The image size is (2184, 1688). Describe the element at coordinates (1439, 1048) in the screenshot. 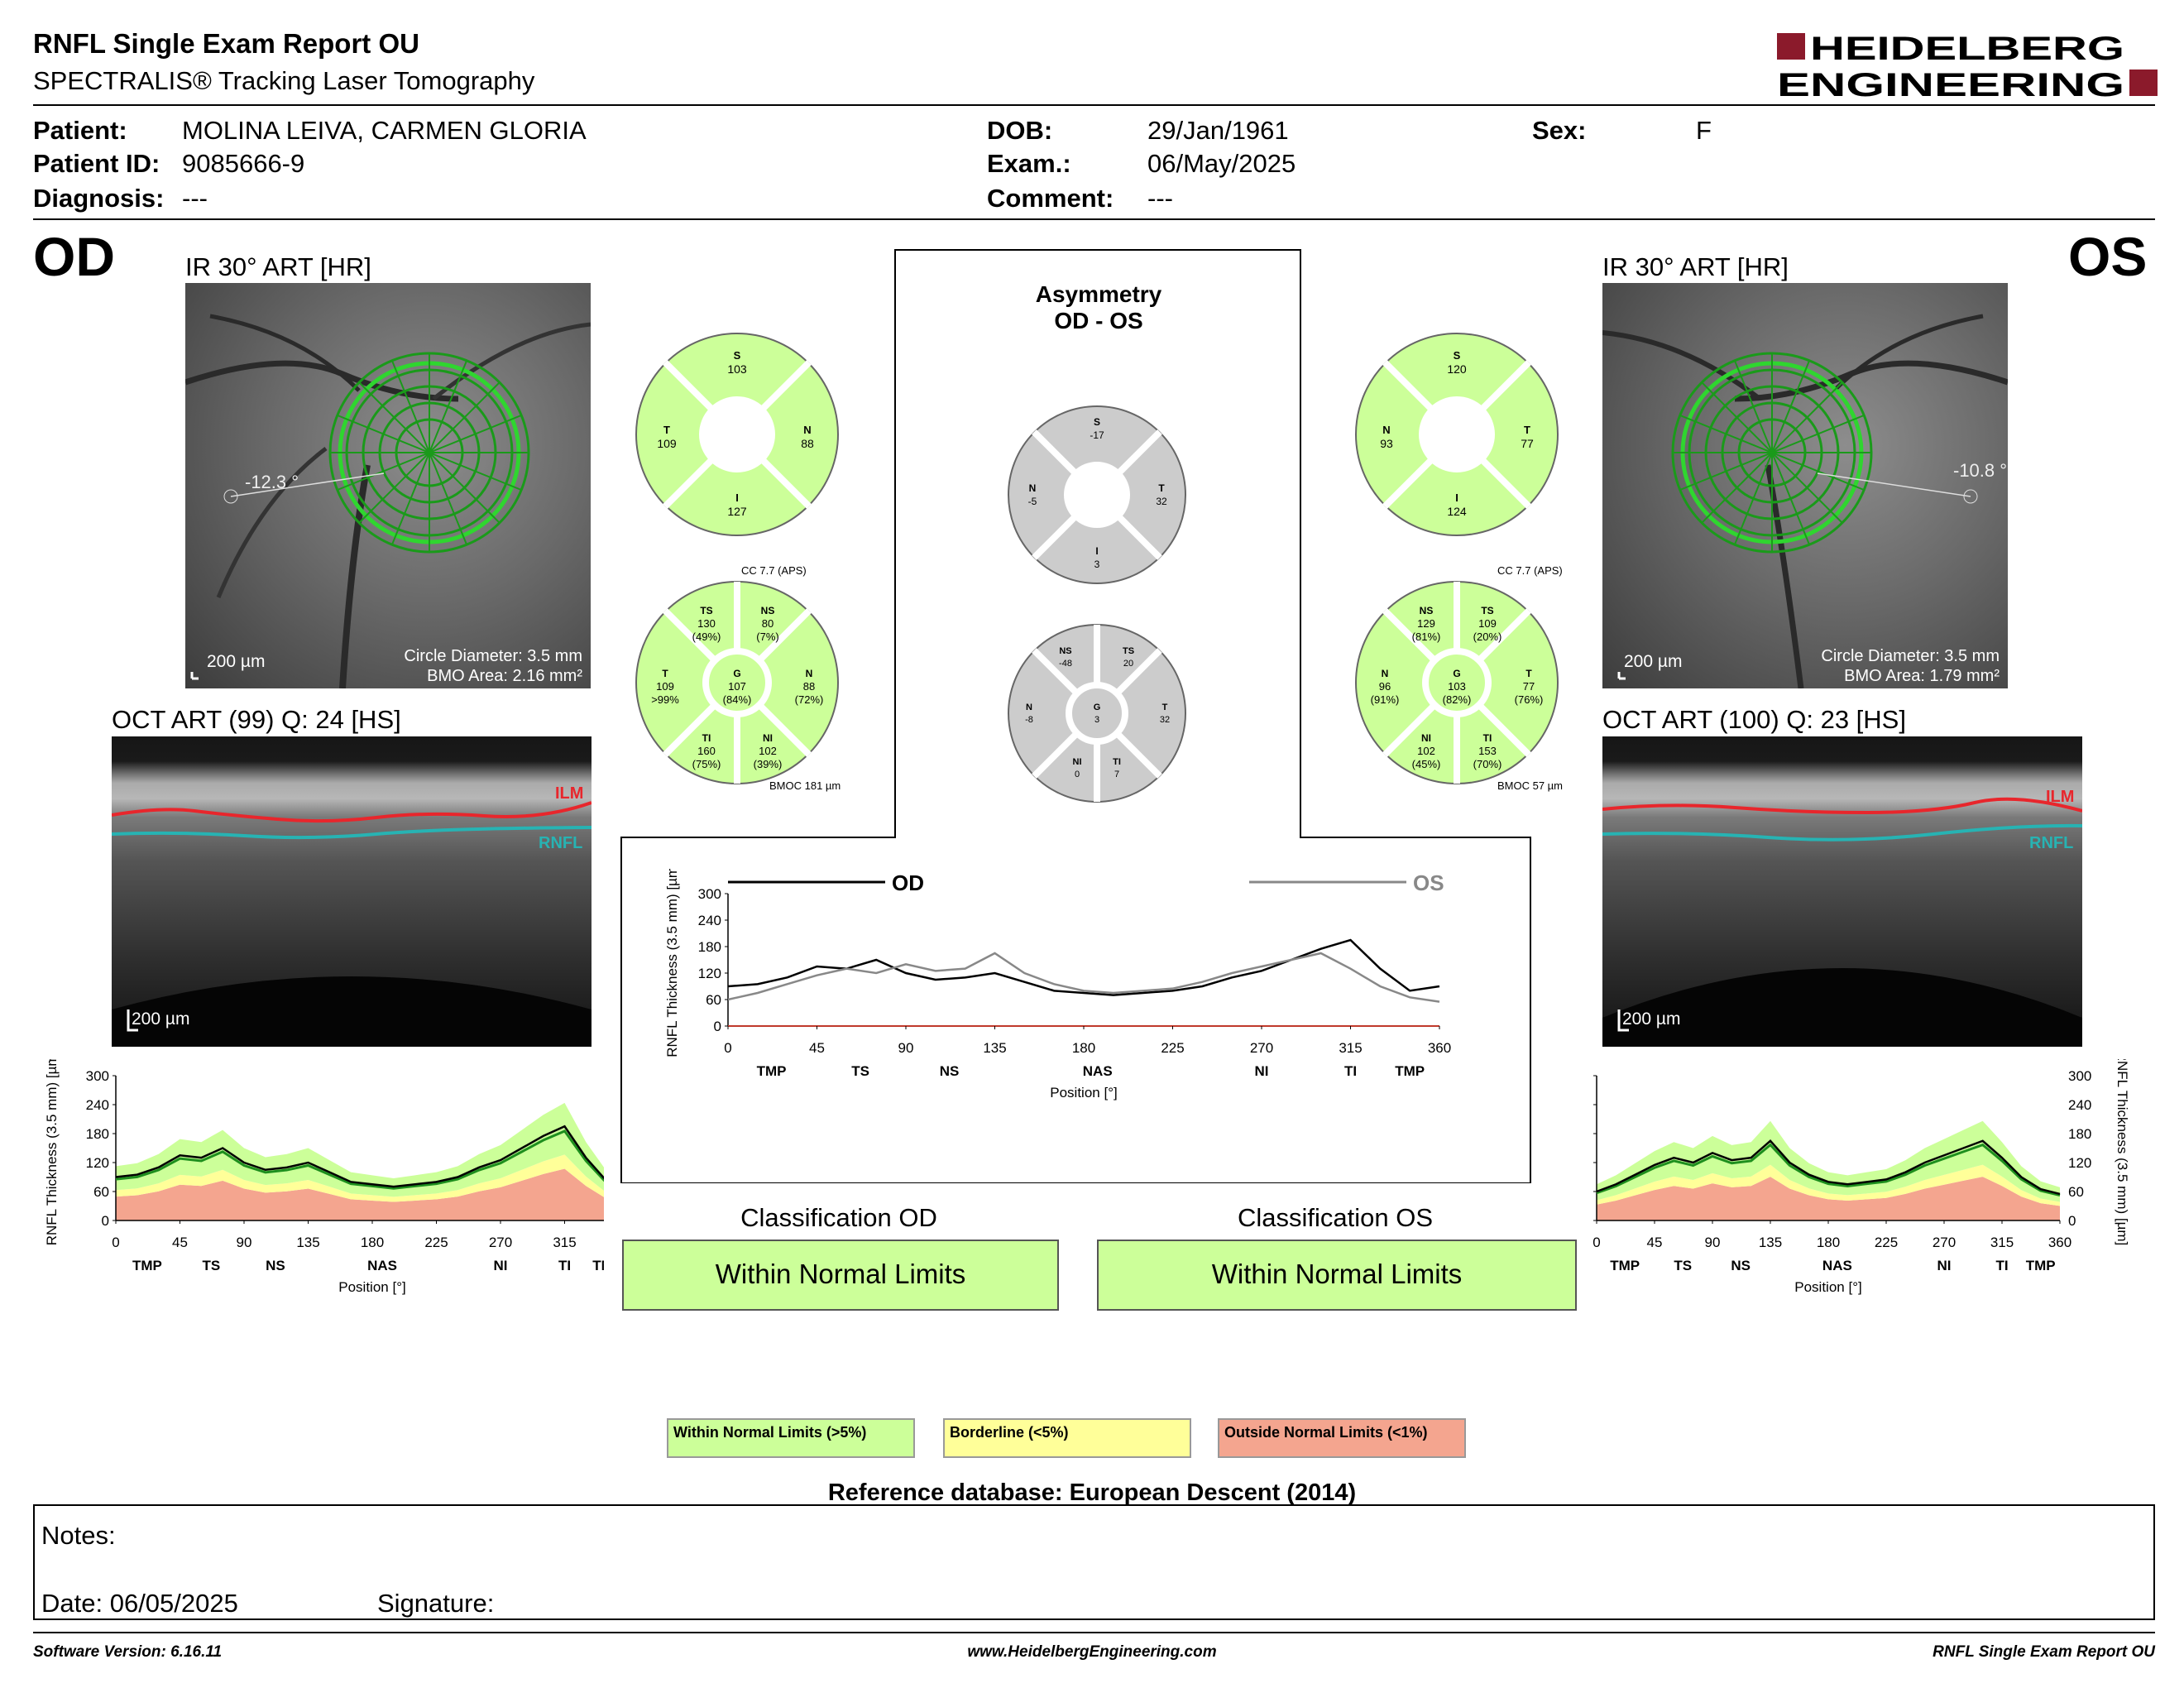

I see `x-tick-label: 360` at that location.